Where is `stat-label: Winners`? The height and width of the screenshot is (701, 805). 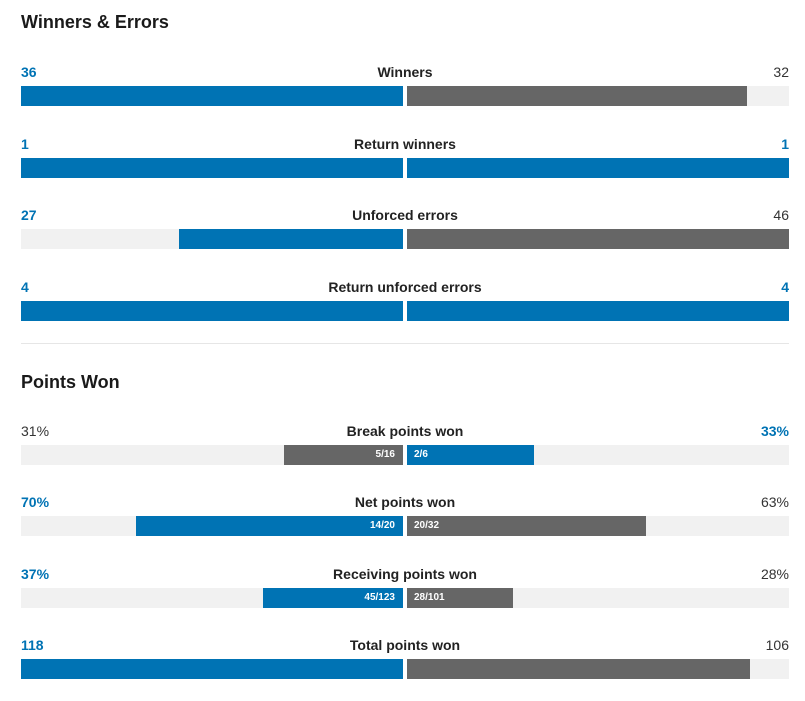 stat-label: Winners is located at coordinates (405, 72).